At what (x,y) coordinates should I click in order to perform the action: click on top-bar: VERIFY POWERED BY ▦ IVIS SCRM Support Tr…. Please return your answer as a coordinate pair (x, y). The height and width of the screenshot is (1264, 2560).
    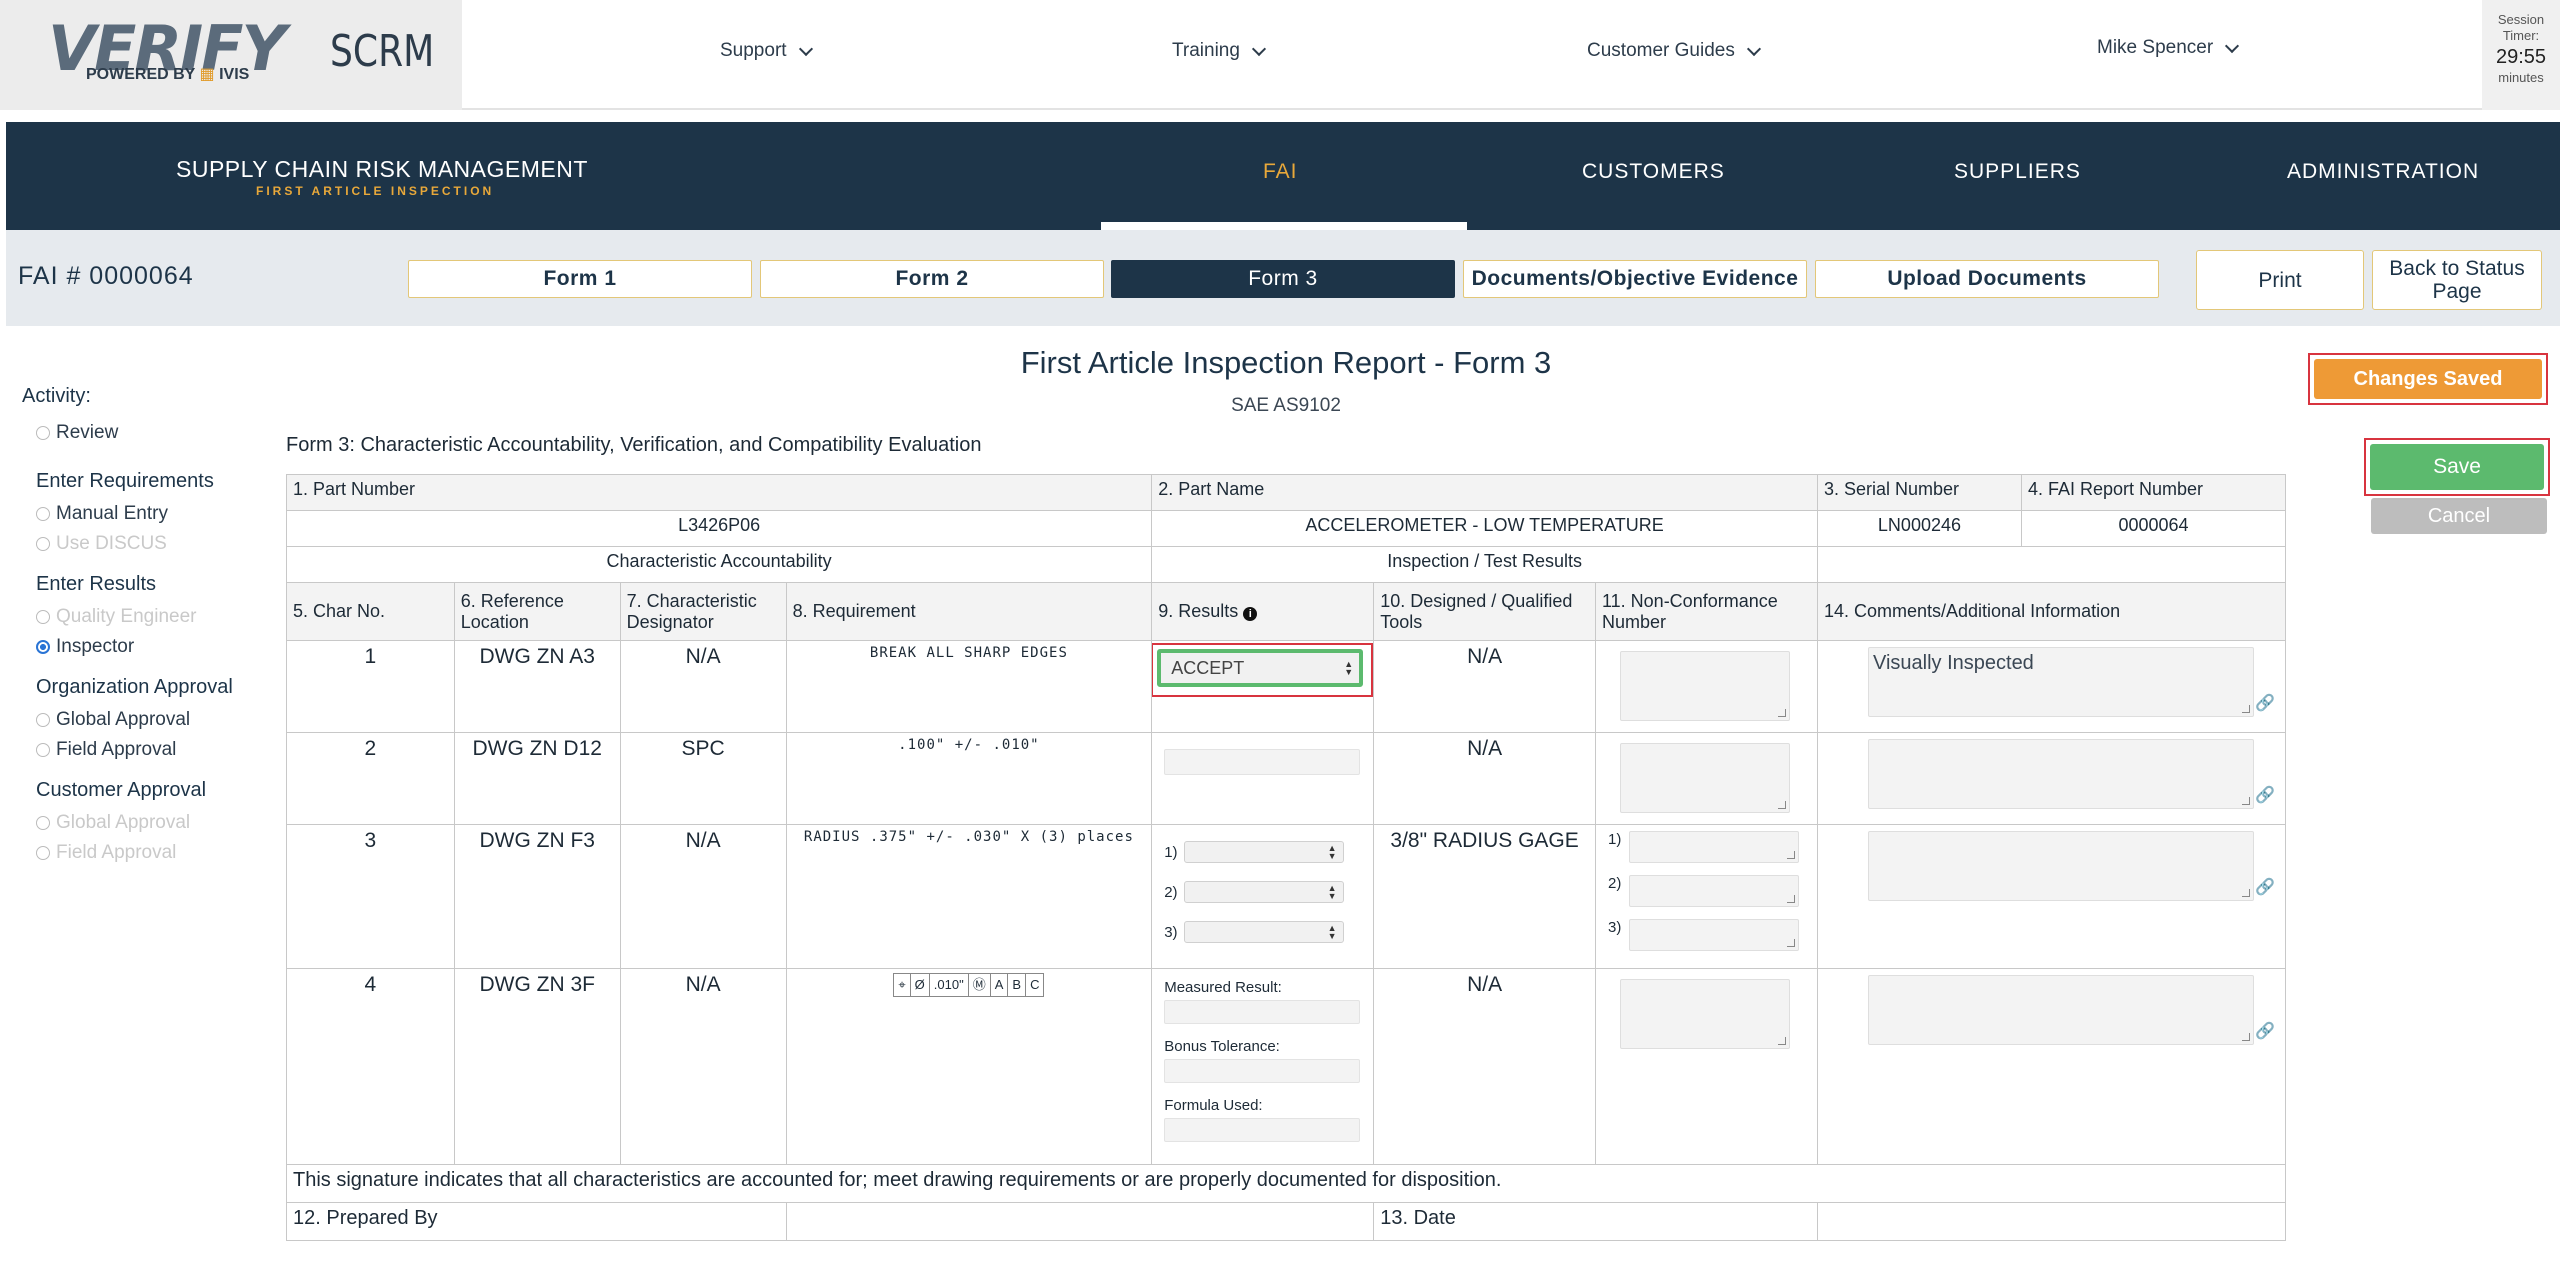
    Looking at the image, I should click on (1280, 55).